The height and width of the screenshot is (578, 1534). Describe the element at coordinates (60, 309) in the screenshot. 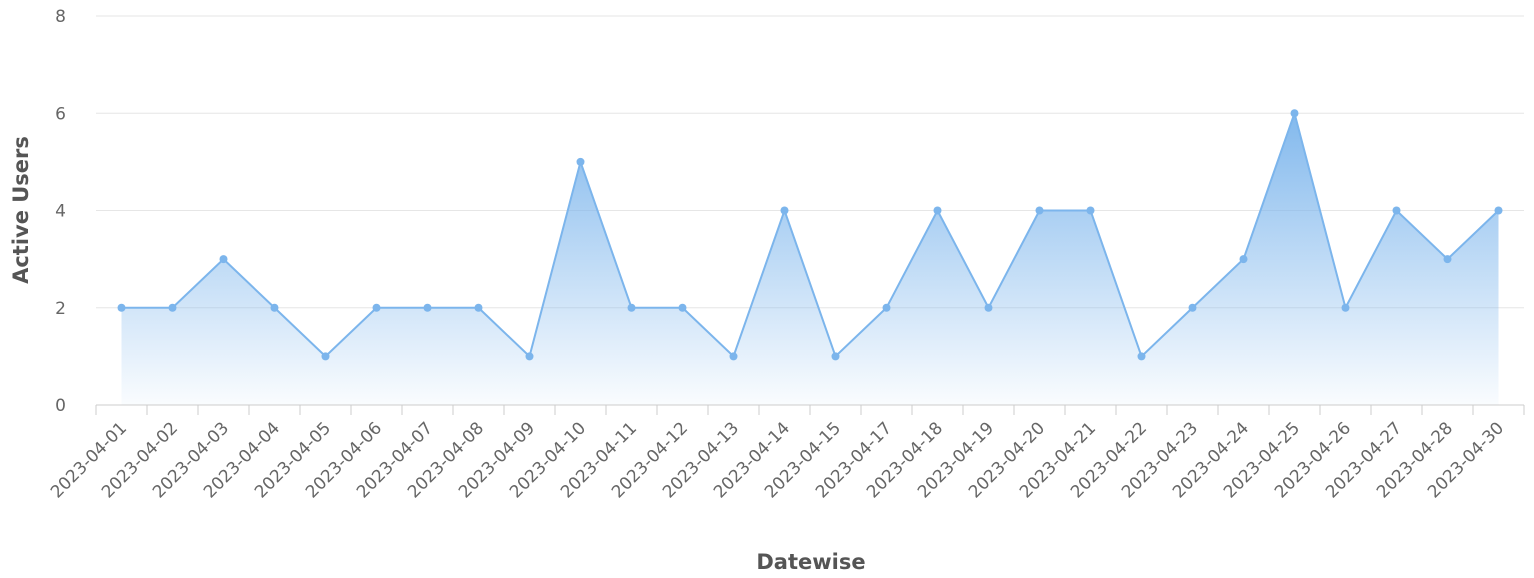

I see `y-tick-label: 2` at that location.